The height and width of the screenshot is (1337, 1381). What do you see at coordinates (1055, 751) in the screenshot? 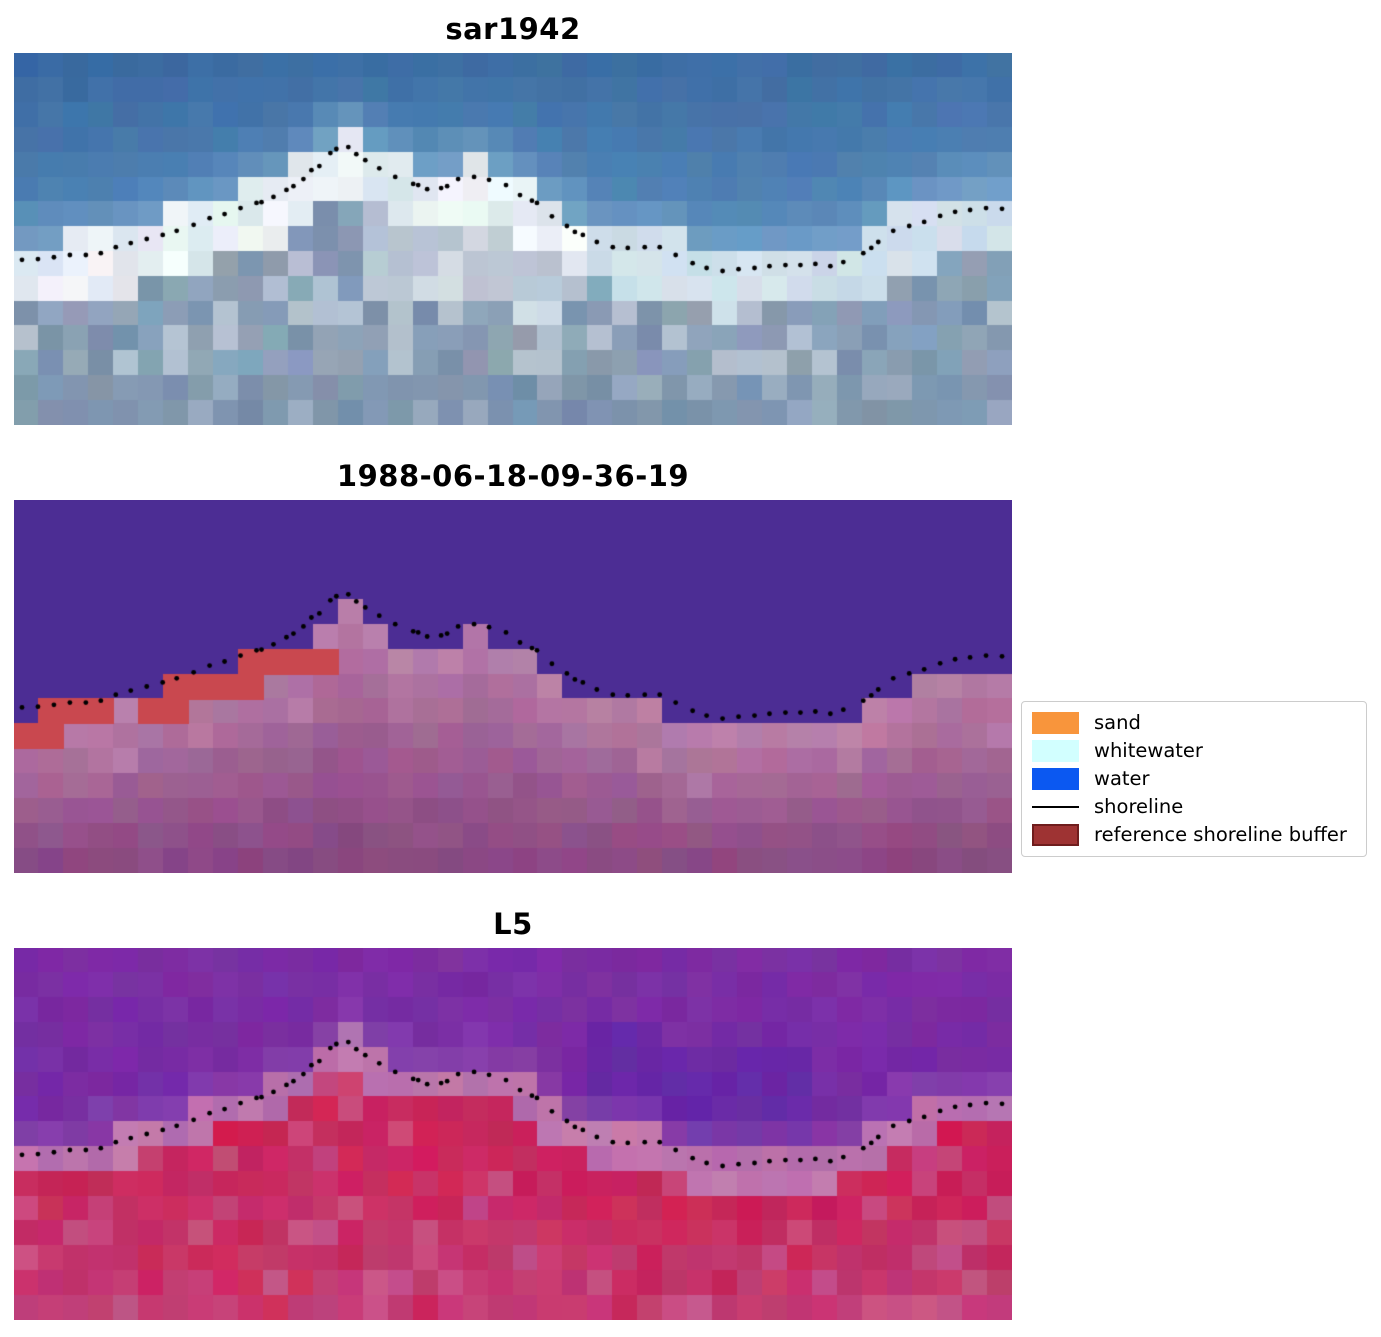
I see `legend-swatch-whitewater-icon` at bounding box center [1055, 751].